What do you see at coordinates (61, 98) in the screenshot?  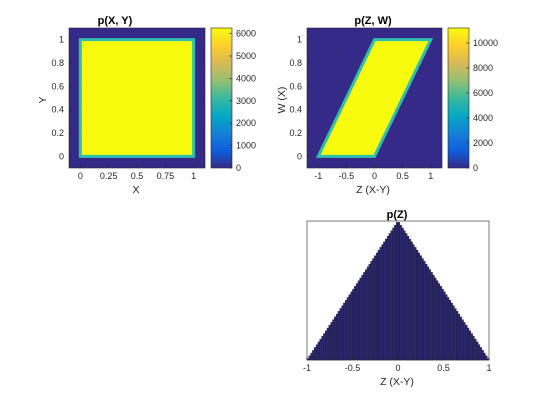 I see `pxy-y-ticks: 0 0.2 0.4 0.6 0.8 1` at bounding box center [61, 98].